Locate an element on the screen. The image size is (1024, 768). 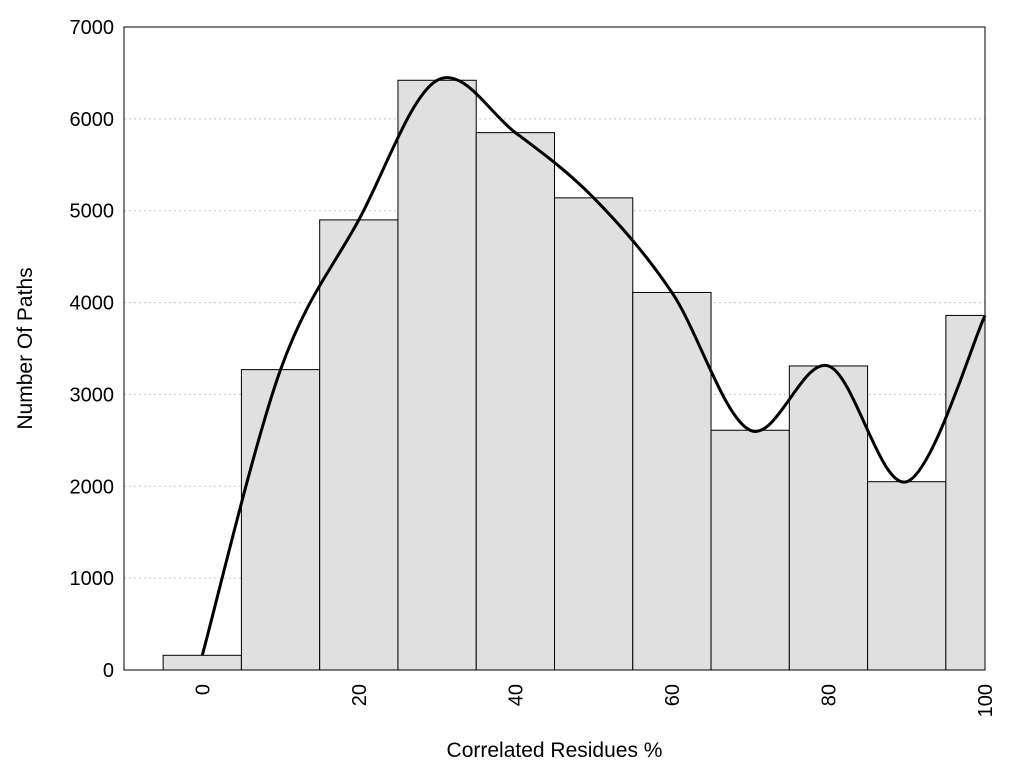
y-tick-label: 1000 is located at coordinates (92, 579).